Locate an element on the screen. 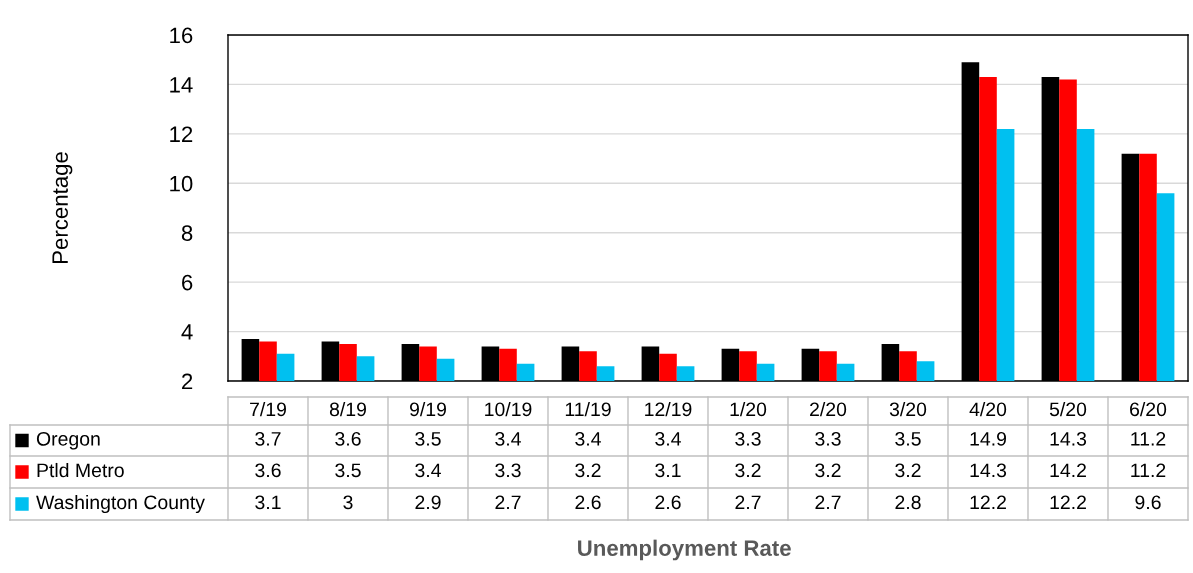 The height and width of the screenshot is (573, 1193). legend-label: Oregon is located at coordinates (68, 440).